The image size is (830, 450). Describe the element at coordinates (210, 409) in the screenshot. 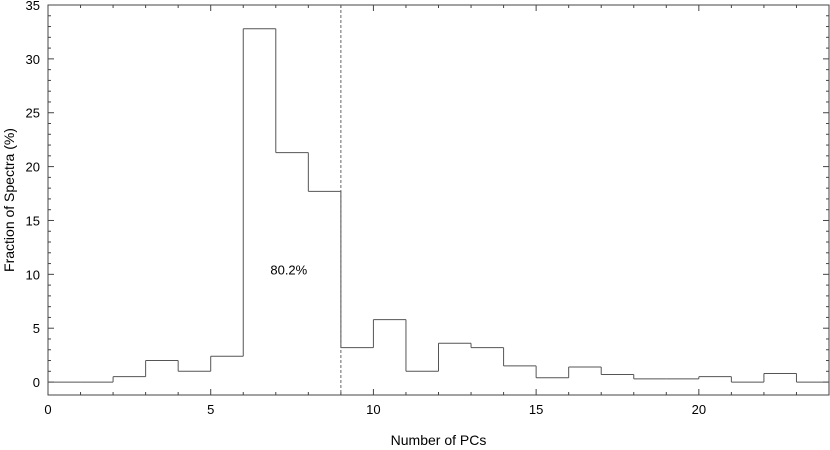

I see `x-tick-label-5: 5` at that location.